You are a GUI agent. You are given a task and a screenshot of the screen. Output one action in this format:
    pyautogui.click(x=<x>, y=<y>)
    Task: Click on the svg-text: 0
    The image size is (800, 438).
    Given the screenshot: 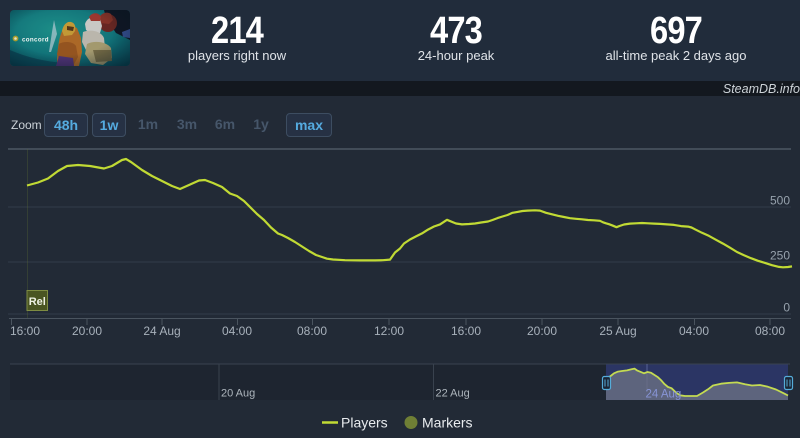 What is the action you would take?
    pyautogui.click(x=786, y=308)
    